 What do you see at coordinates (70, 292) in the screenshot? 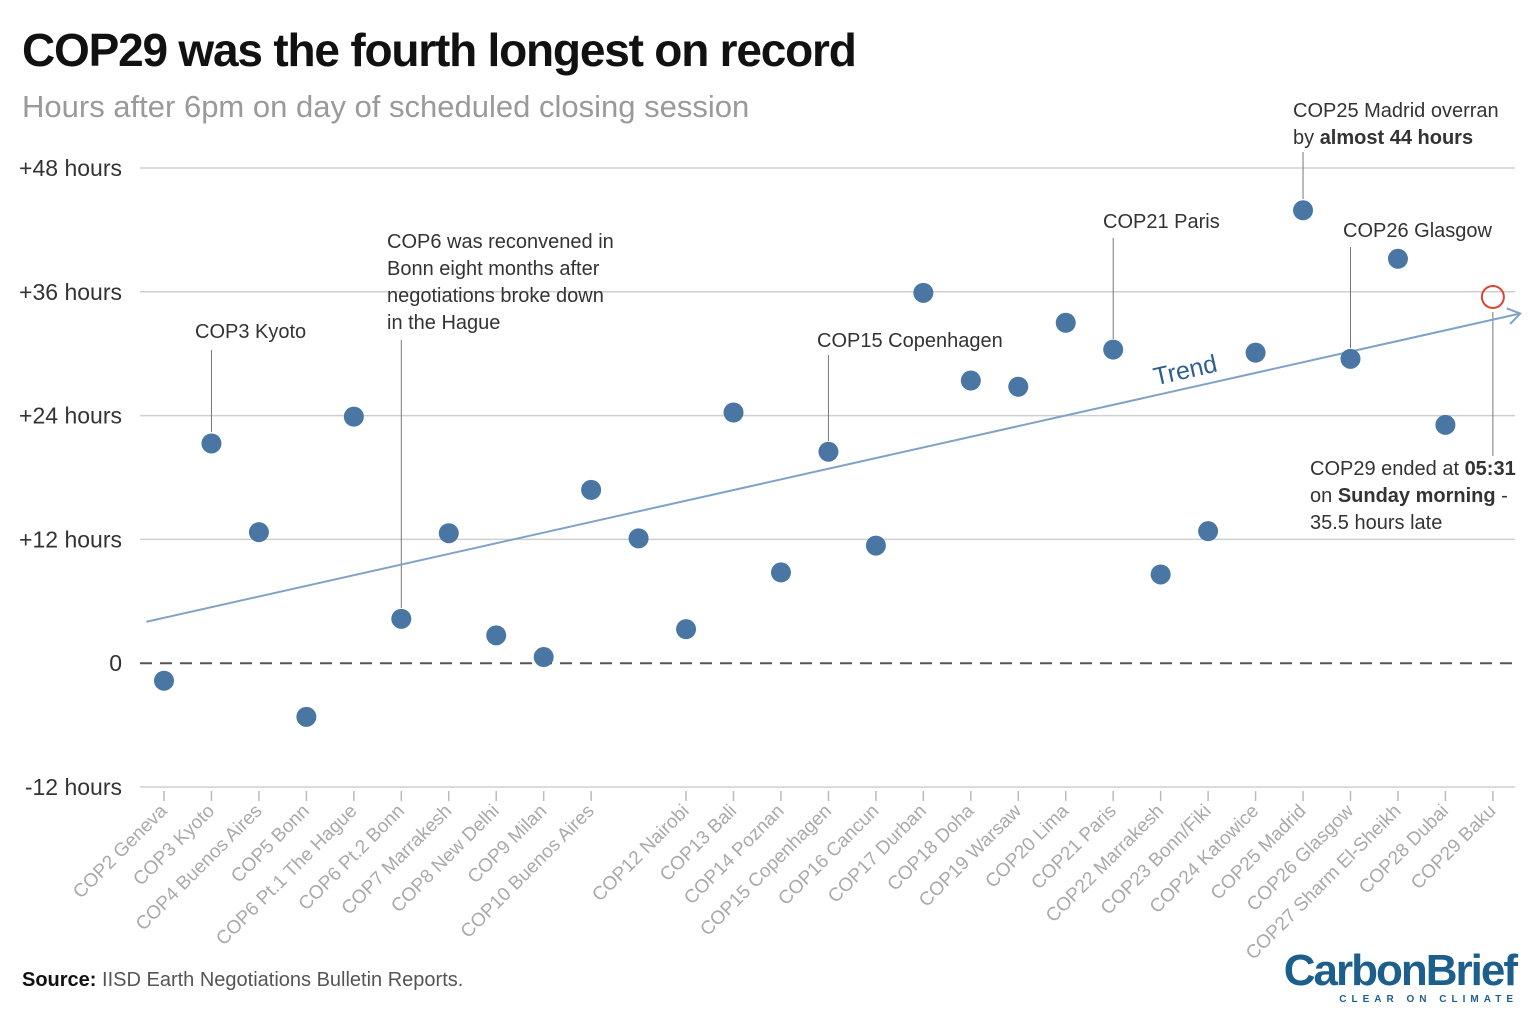
I see `y-tick-label: +36 hours` at bounding box center [70, 292].